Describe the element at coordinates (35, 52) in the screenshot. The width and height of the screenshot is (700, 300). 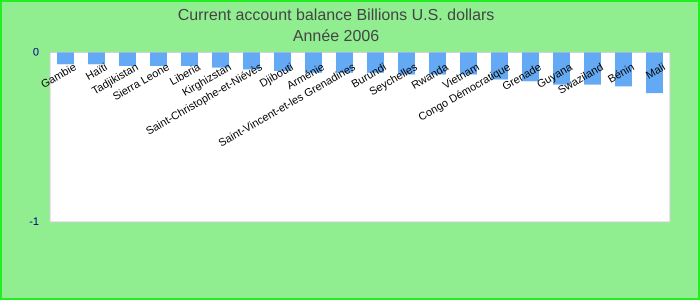
I see `y-tick-label: 0` at that location.